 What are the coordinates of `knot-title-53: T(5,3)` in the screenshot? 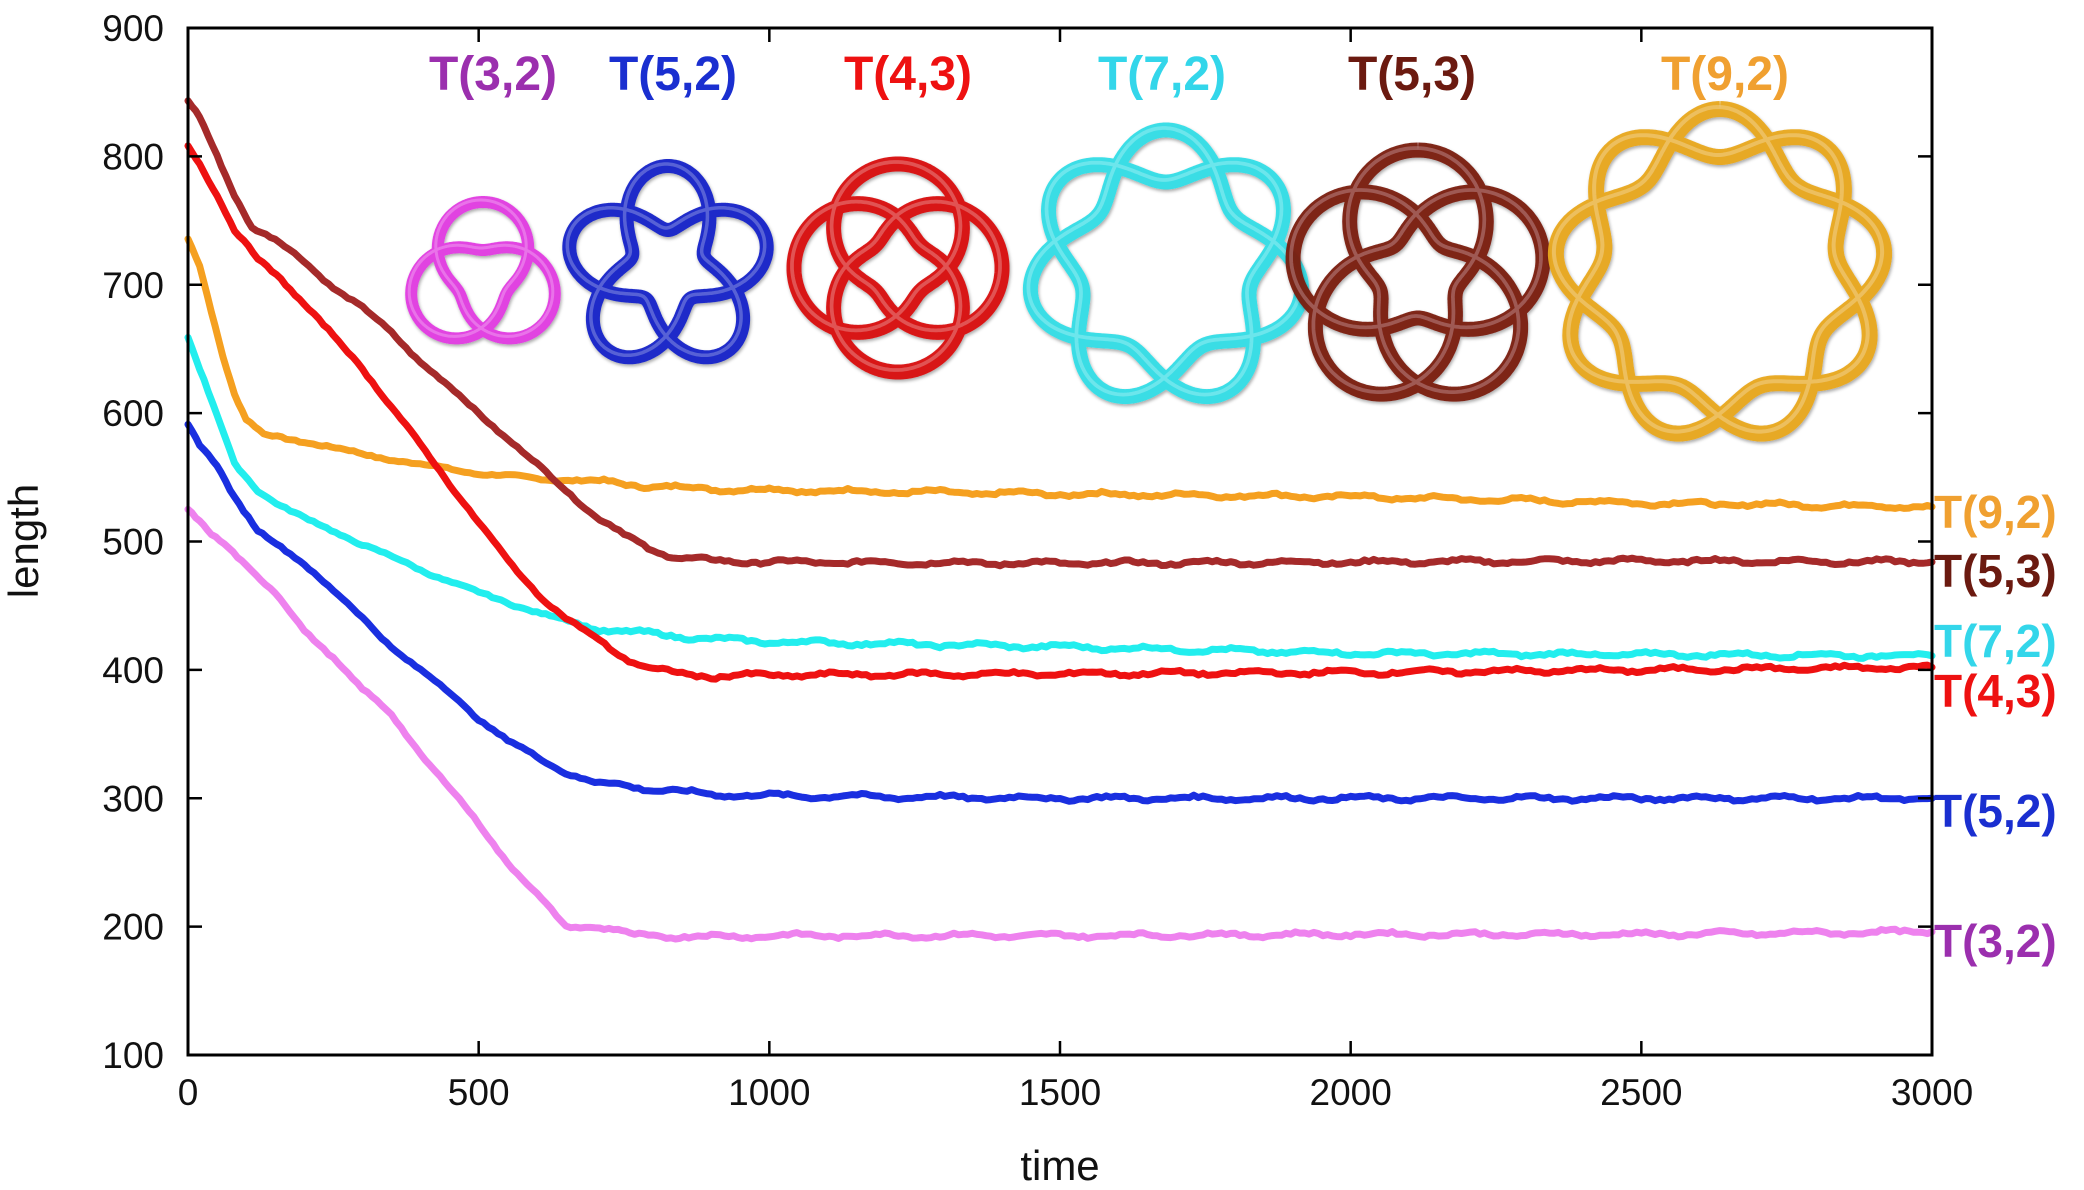 It's located at (1412, 74).